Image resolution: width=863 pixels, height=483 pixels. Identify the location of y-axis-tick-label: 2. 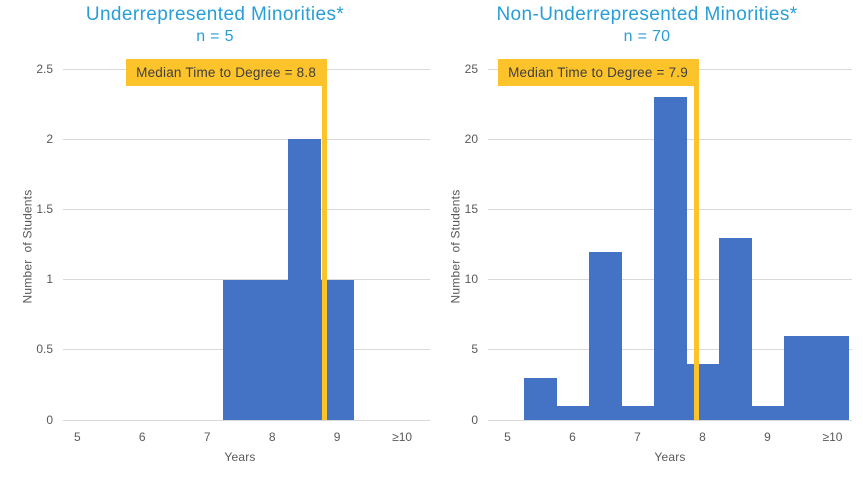
(49, 138).